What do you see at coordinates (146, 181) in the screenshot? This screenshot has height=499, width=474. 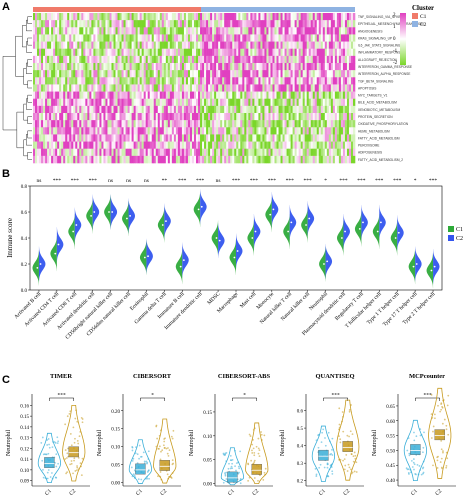 I see `significance-label: ns` at bounding box center [146, 181].